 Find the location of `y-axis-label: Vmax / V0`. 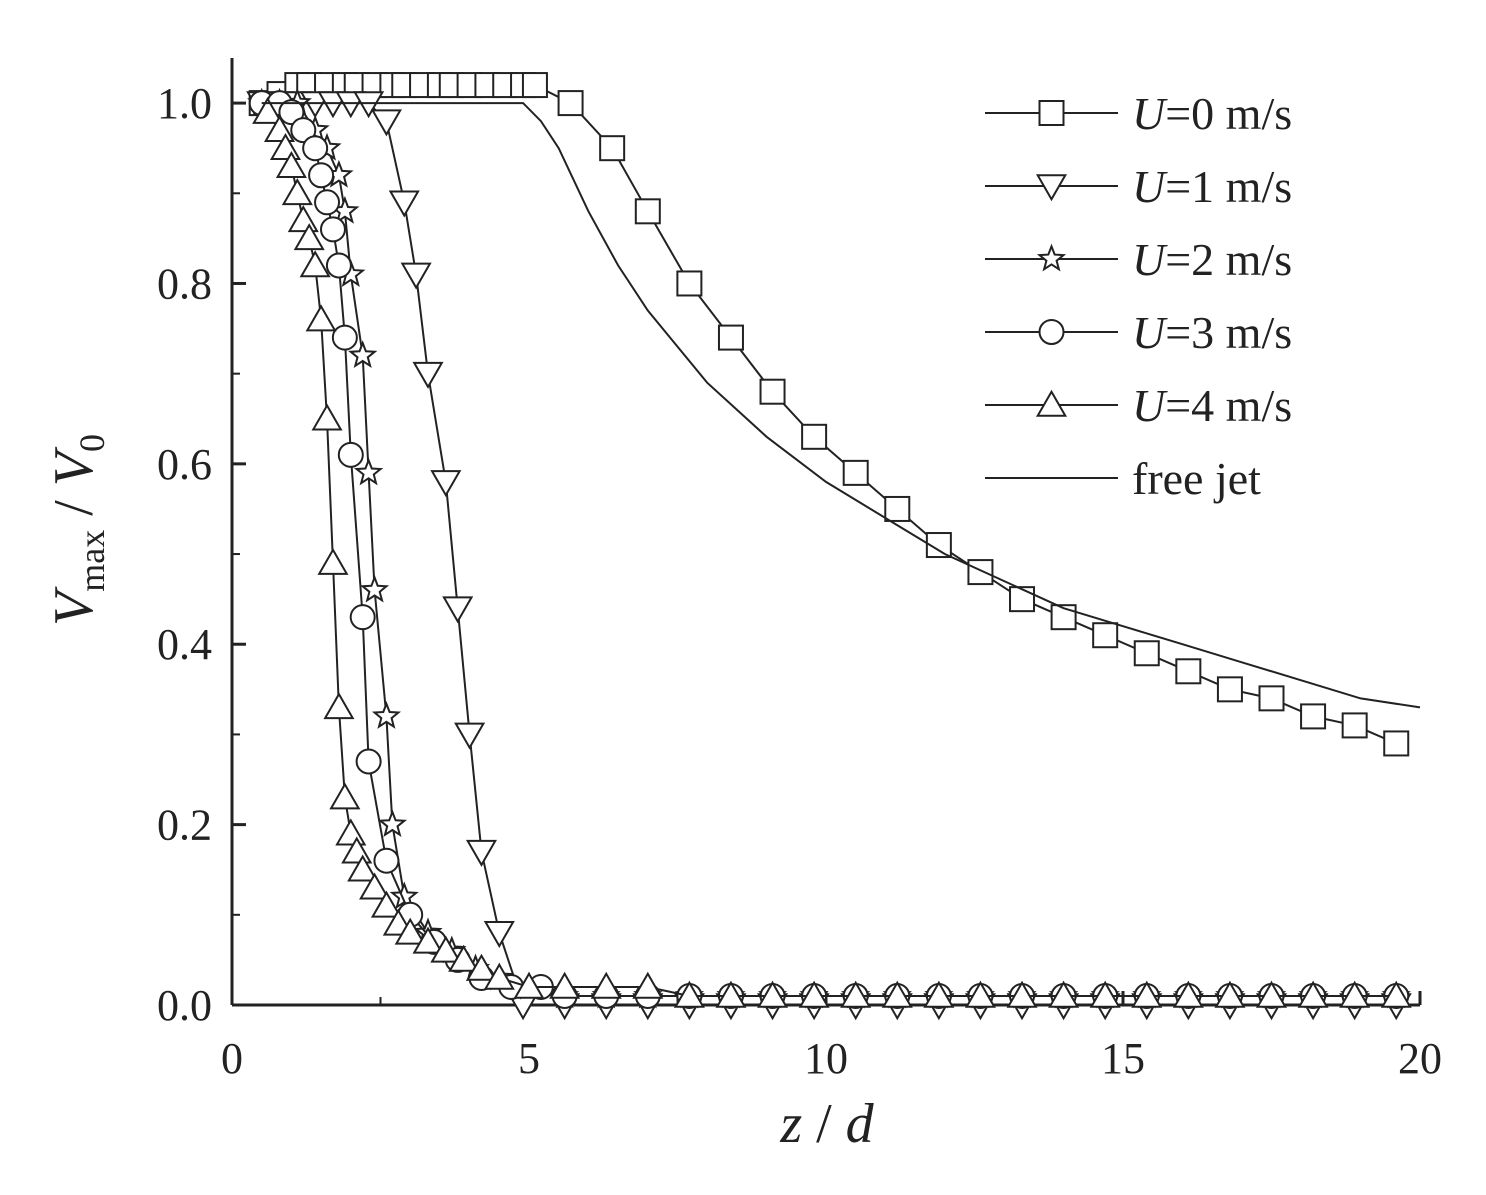

y-axis-label: Vmax / V0 is located at coordinates (77, 530).